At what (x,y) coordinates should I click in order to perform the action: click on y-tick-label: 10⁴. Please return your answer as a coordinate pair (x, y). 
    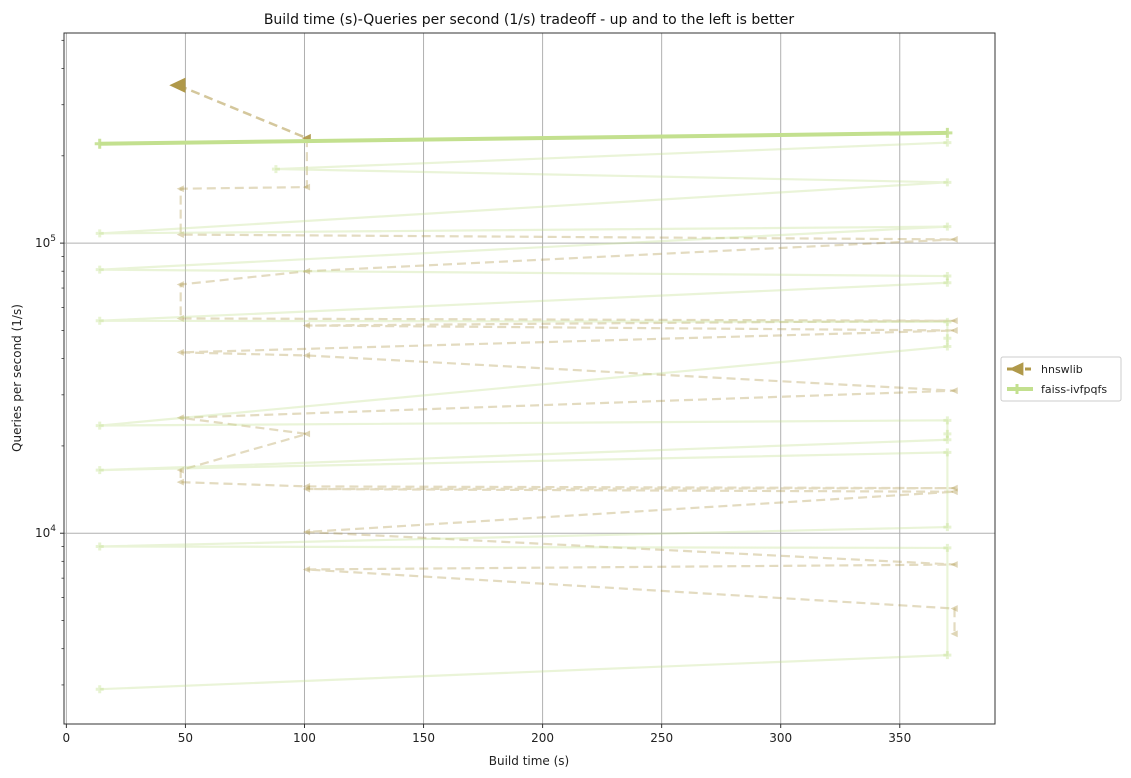
    Looking at the image, I should click on (45, 532).